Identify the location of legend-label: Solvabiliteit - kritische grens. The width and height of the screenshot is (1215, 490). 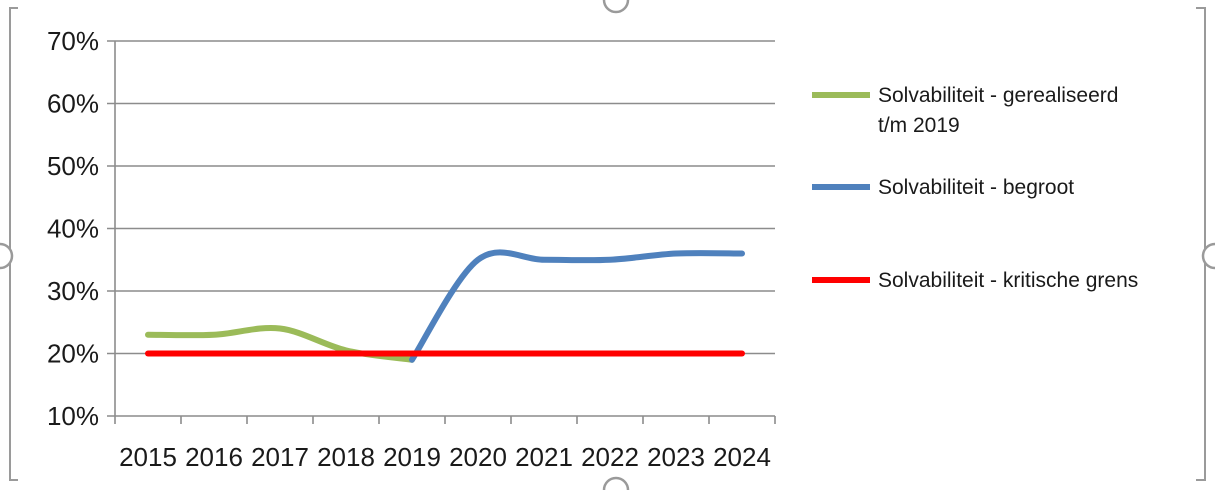
(1008, 280).